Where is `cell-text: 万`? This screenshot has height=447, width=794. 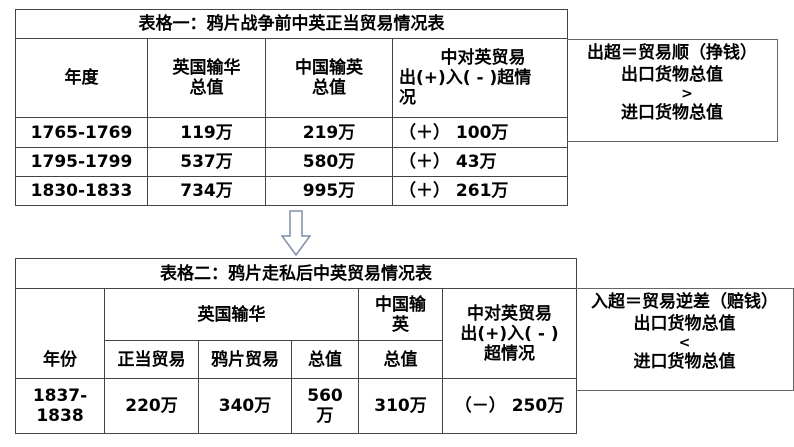
cell-text: 万 is located at coordinates (325, 416).